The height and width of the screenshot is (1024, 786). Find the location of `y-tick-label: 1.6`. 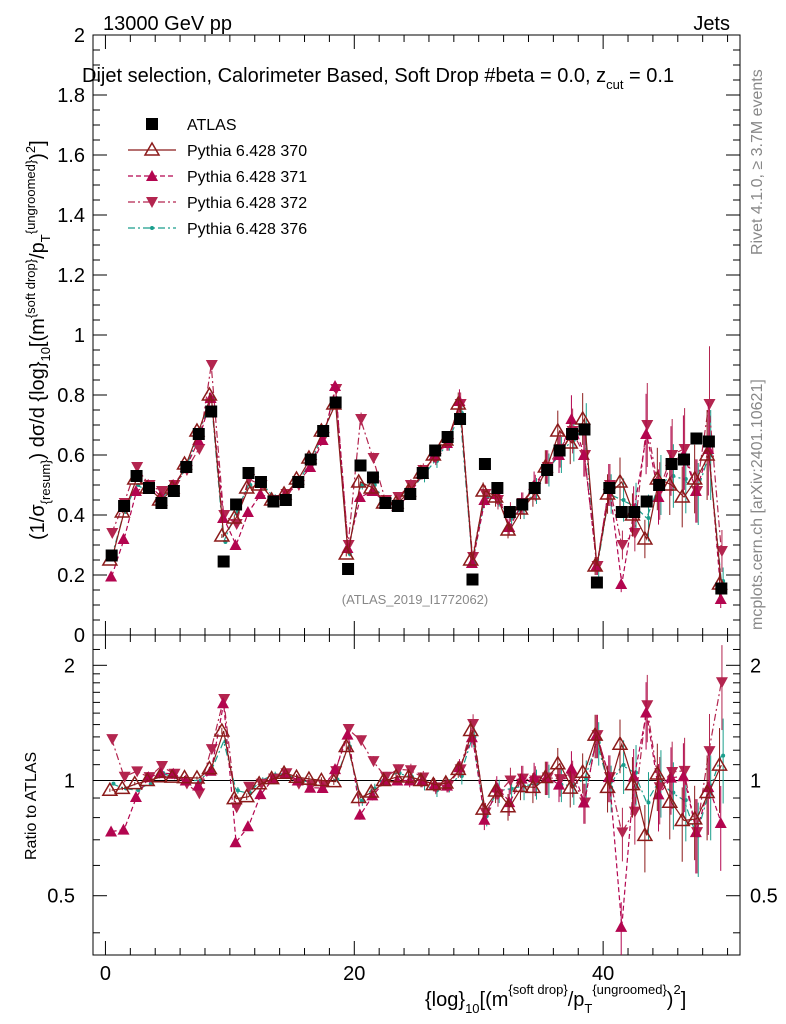

y-tick-label: 1.6 is located at coordinates (71, 156).